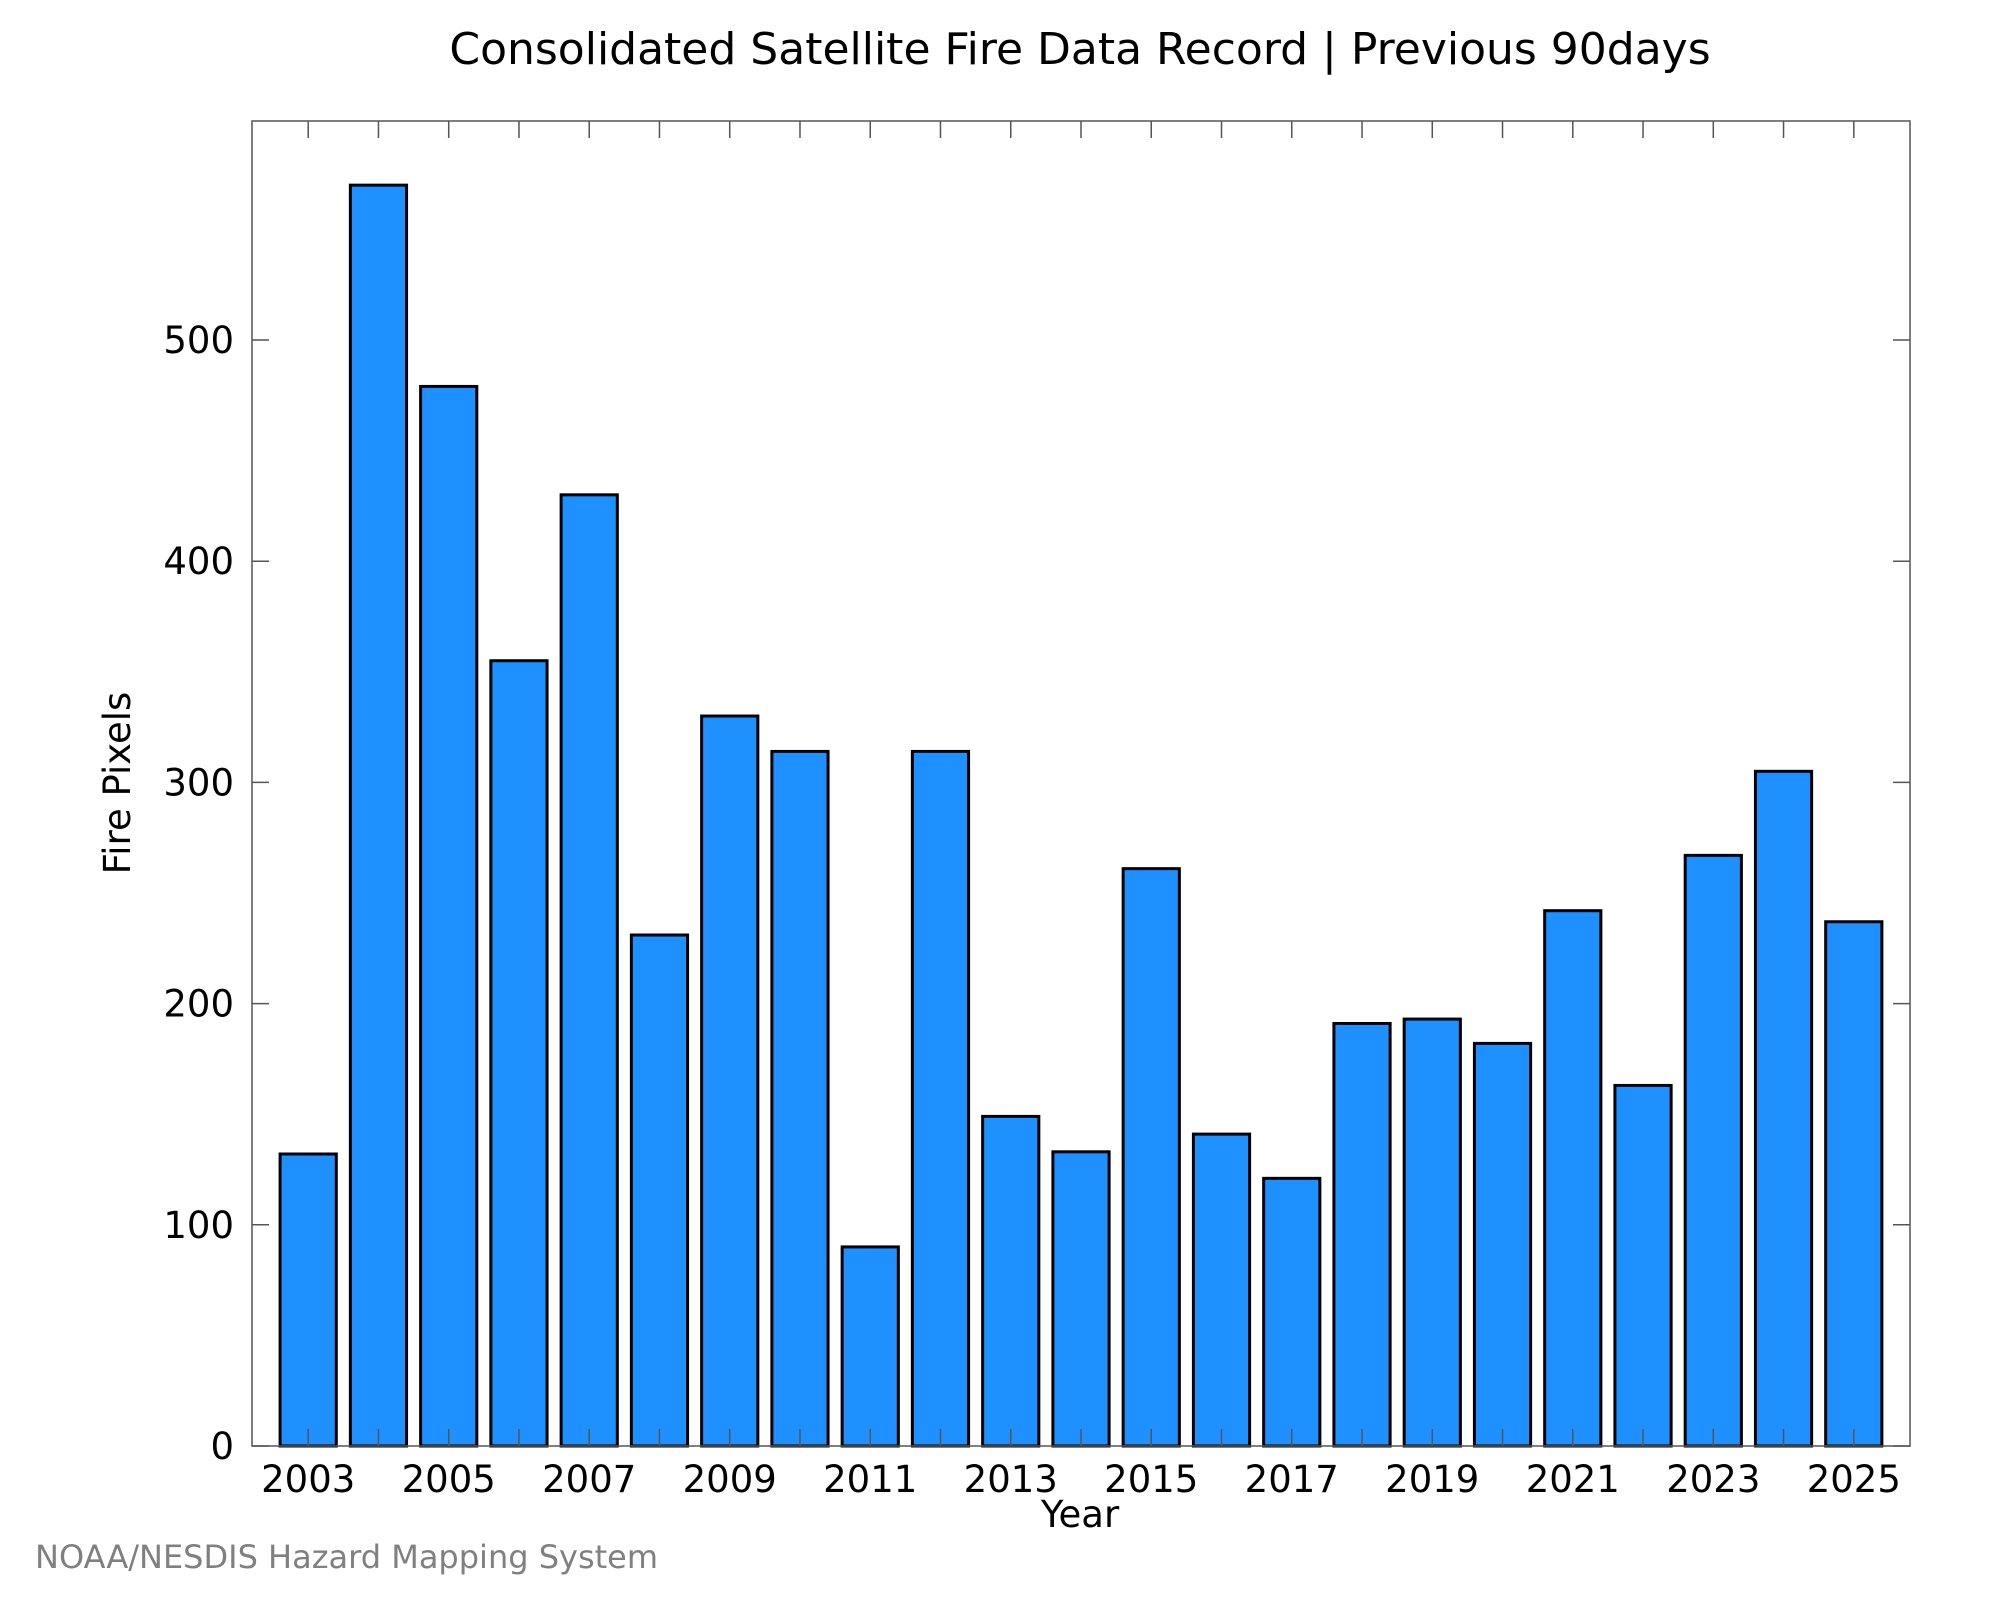 The height and width of the screenshot is (1600, 2000). I want to click on bar-2007, so click(589, 970).